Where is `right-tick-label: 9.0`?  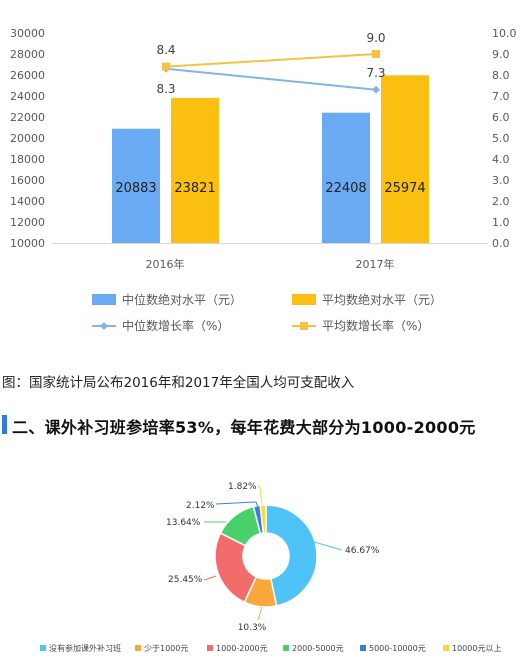 right-tick-label: 9.0 is located at coordinates (501, 54).